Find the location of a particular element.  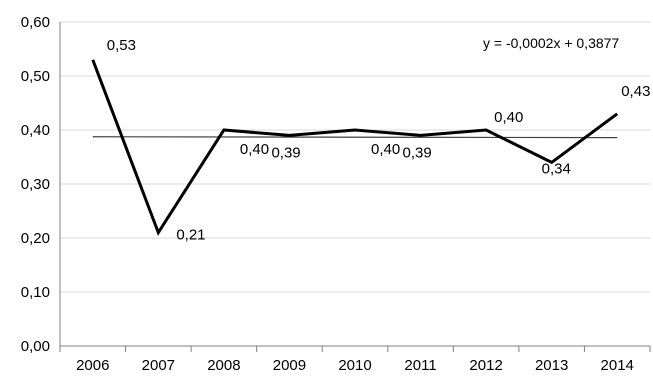

y-tick-label: 0,50 is located at coordinates (35, 76).